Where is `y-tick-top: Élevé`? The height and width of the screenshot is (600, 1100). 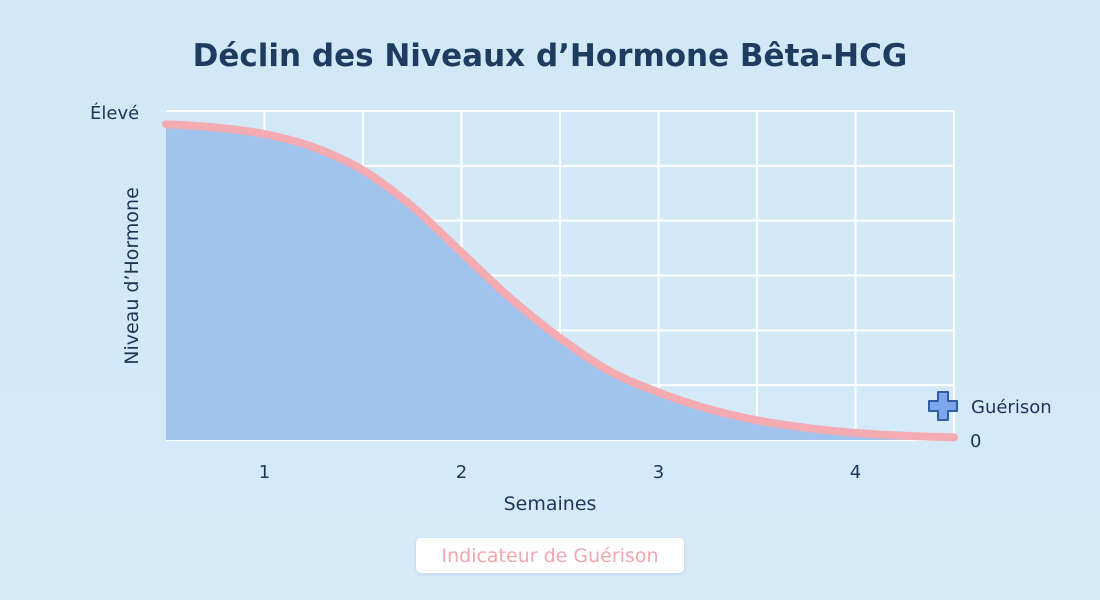
y-tick-top: Élevé is located at coordinates (114, 113).